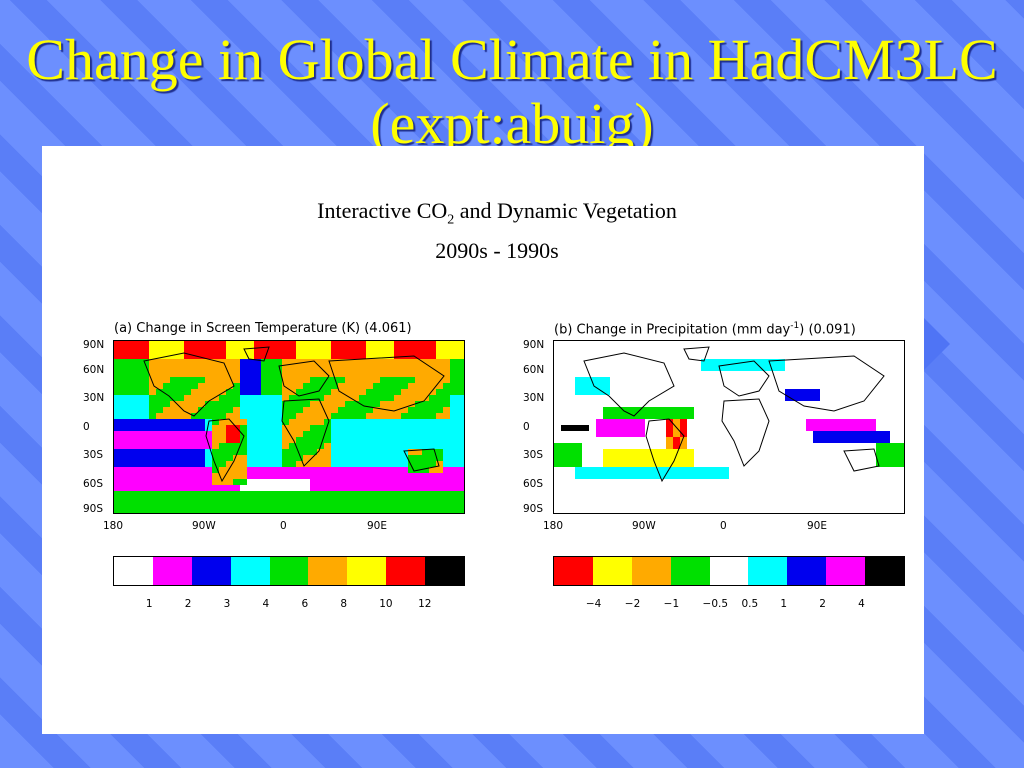 The height and width of the screenshot is (768, 1024). Describe the element at coordinates (386, 383) in the screenshot. I see `coastline` at that location.